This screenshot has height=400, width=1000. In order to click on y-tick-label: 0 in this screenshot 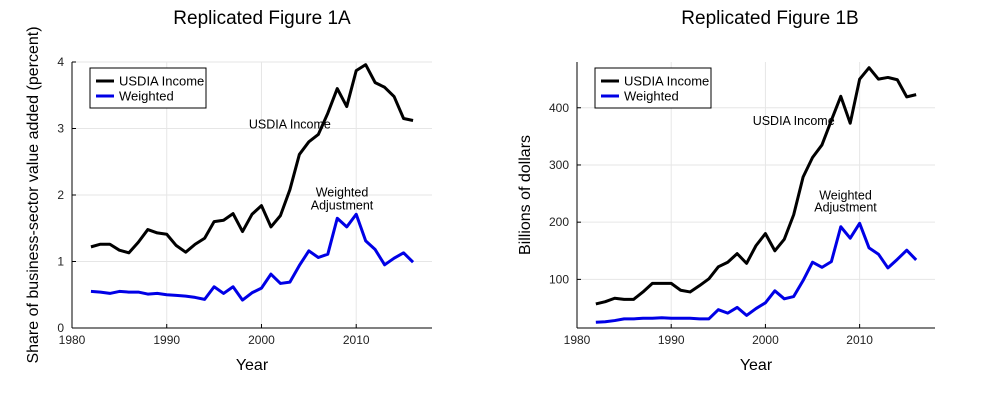, I will do `click(60, 328)`.